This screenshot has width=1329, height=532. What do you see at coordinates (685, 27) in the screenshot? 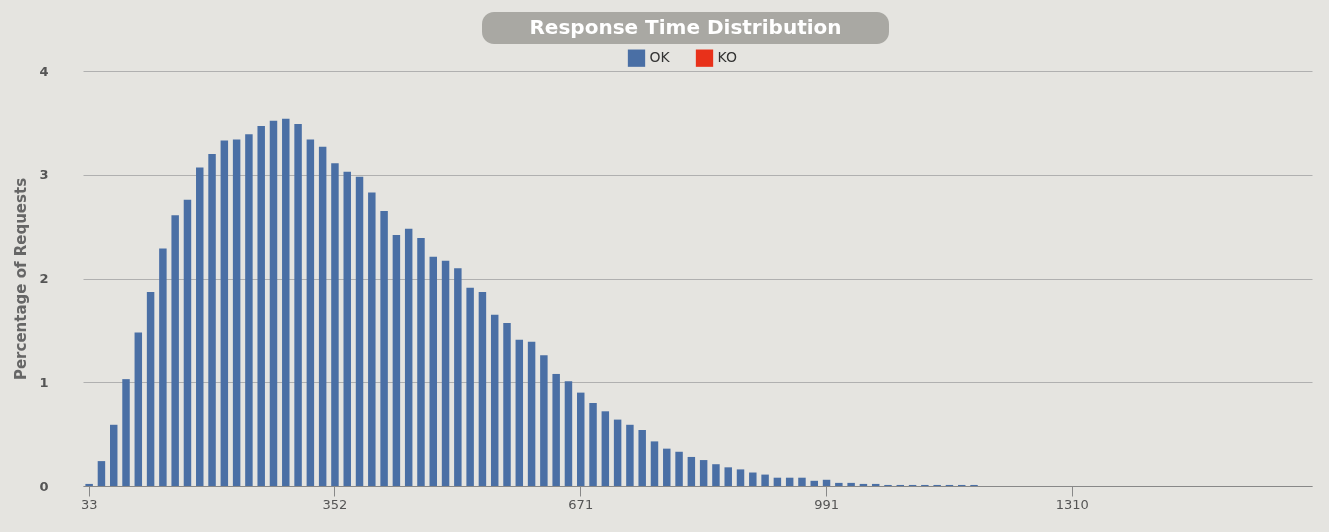
I see `chart-title: Response Time Distribution` at bounding box center [685, 27].